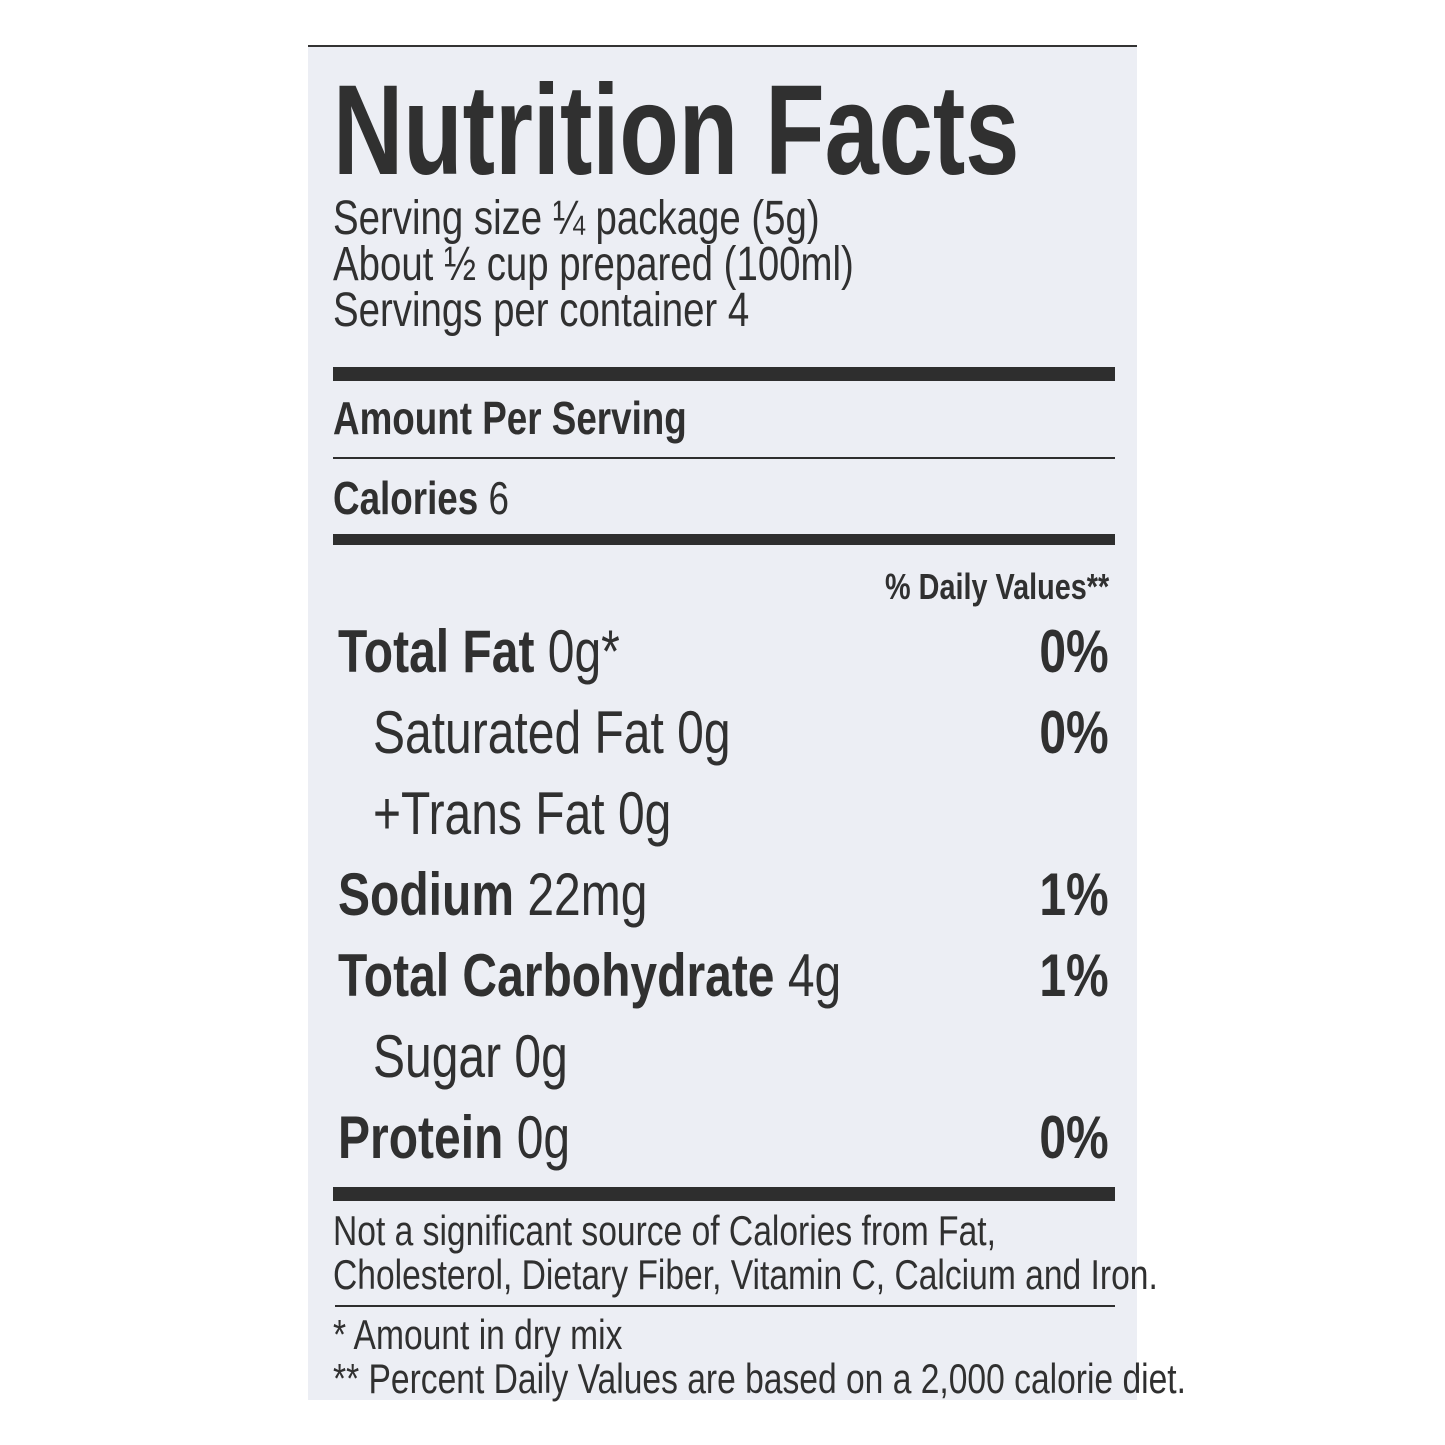 The height and width of the screenshot is (1445, 1445). I want to click on nutrient-label: Total Carbohydrate, so click(556, 975).